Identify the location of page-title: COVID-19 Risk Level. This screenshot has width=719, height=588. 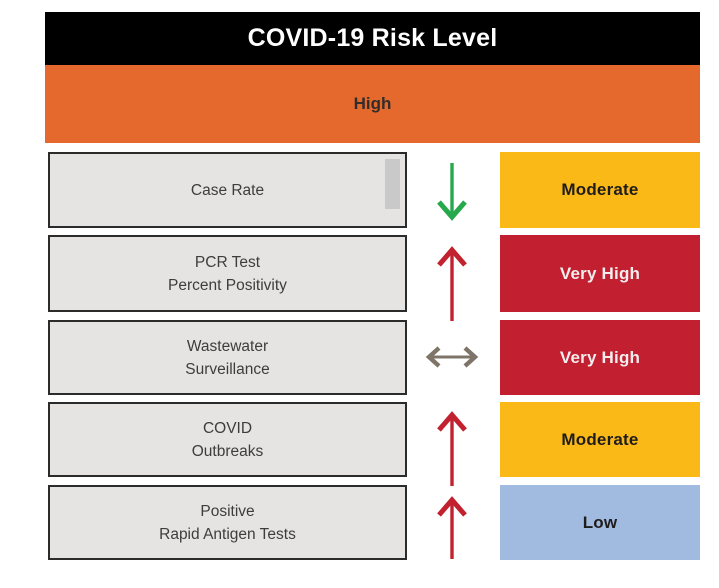
(372, 38).